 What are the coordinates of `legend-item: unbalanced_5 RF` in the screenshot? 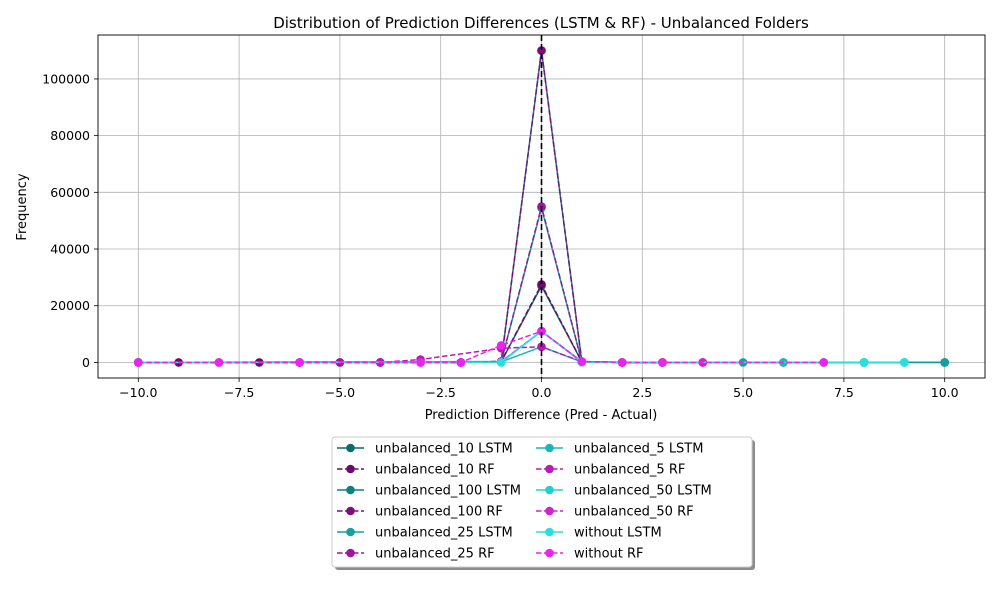 It's located at (610, 470).